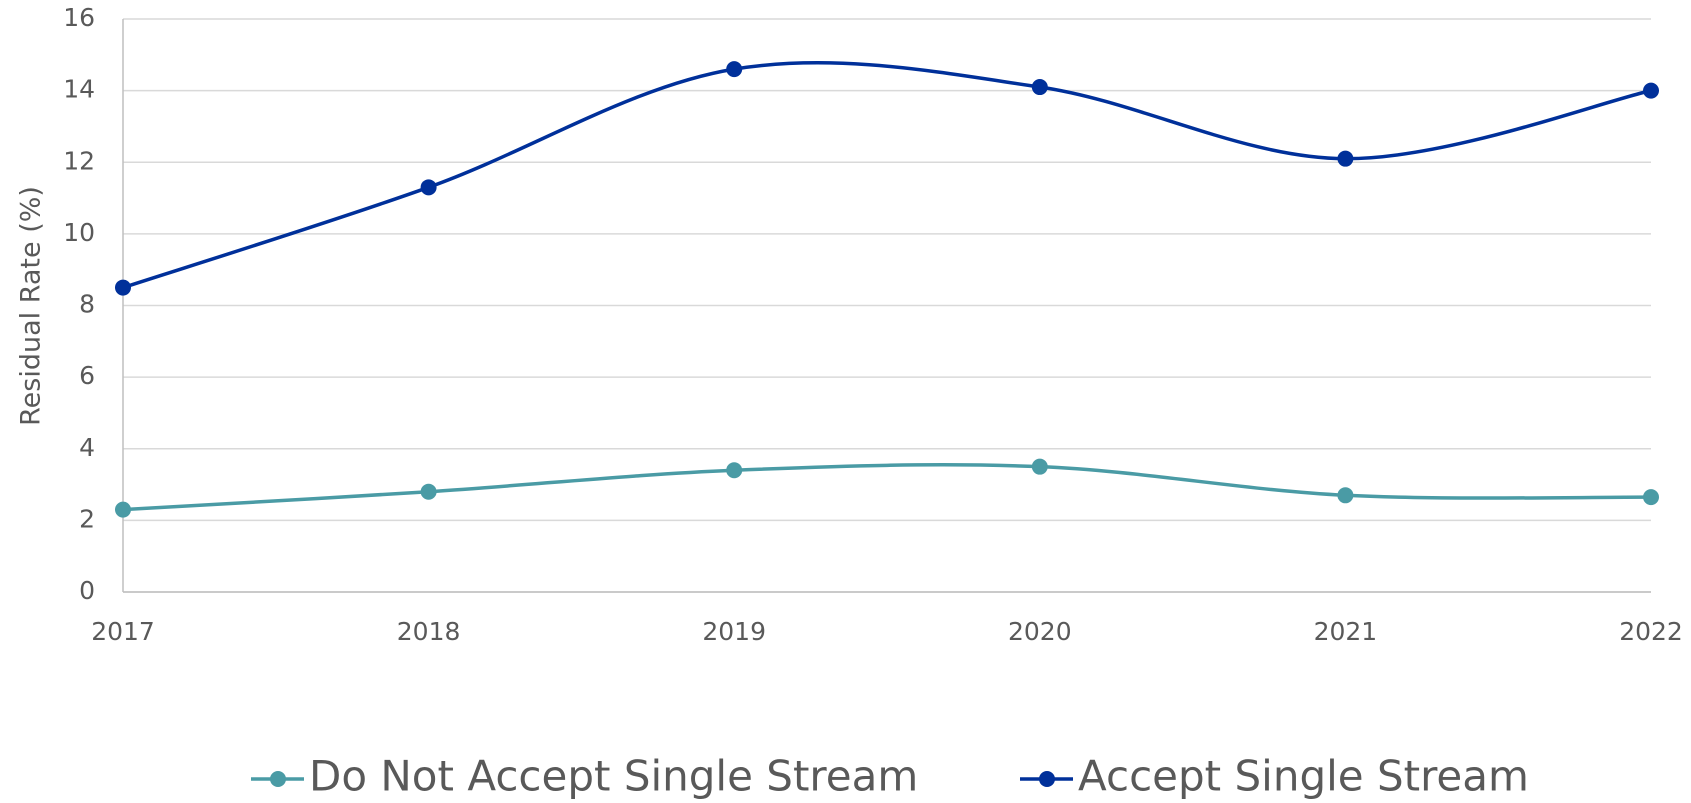 The image size is (1691, 803). Describe the element at coordinates (79, 89) in the screenshot. I see `y-tick-label: 14` at that location.